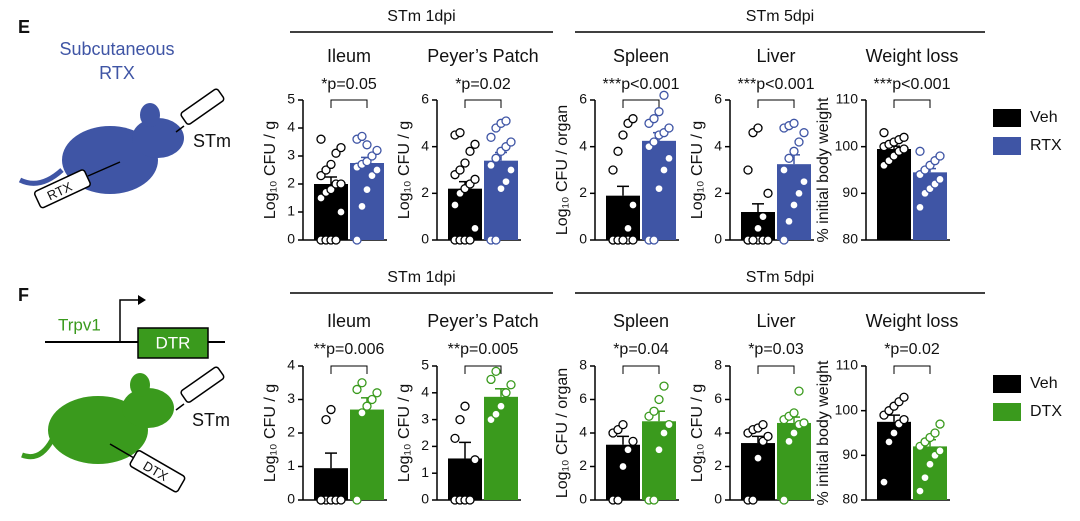 This screenshot has width=1080, height=521. I want to click on p-value: *p=0.04, so click(641, 349).